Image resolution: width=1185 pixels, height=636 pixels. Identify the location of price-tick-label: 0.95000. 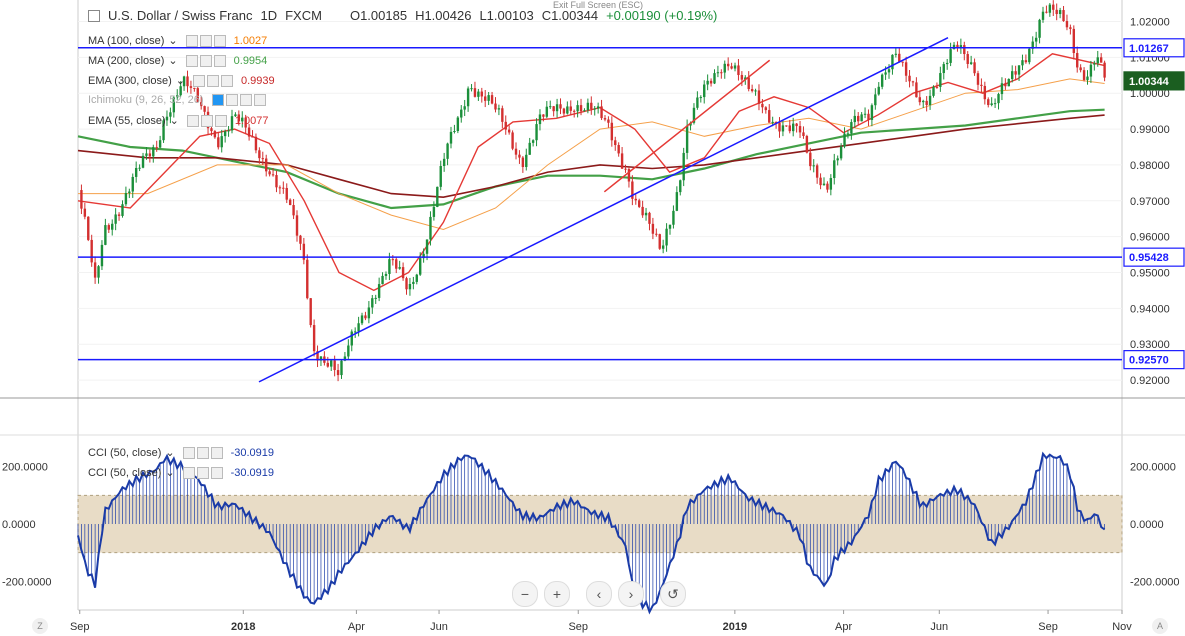
(1150, 274).